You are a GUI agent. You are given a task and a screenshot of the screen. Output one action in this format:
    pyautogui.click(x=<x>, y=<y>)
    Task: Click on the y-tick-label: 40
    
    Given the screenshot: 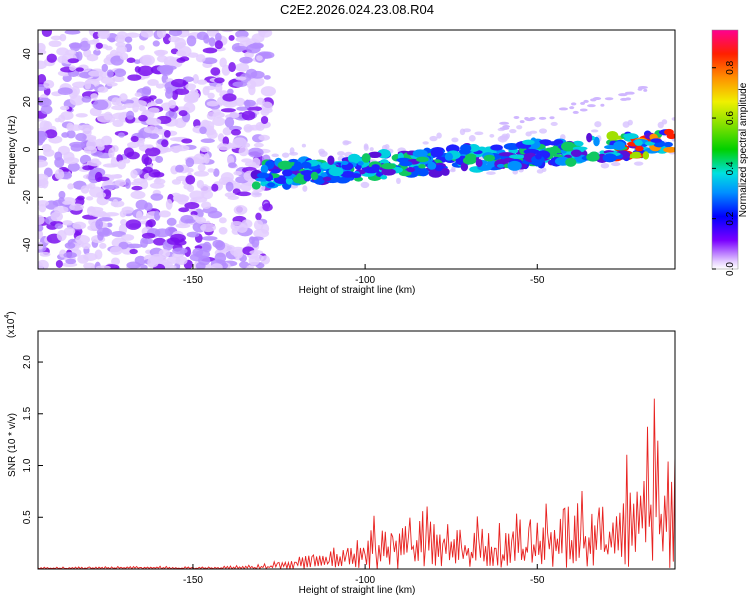 What is the action you would take?
    pyautogui.click(x=27, y=54)
    